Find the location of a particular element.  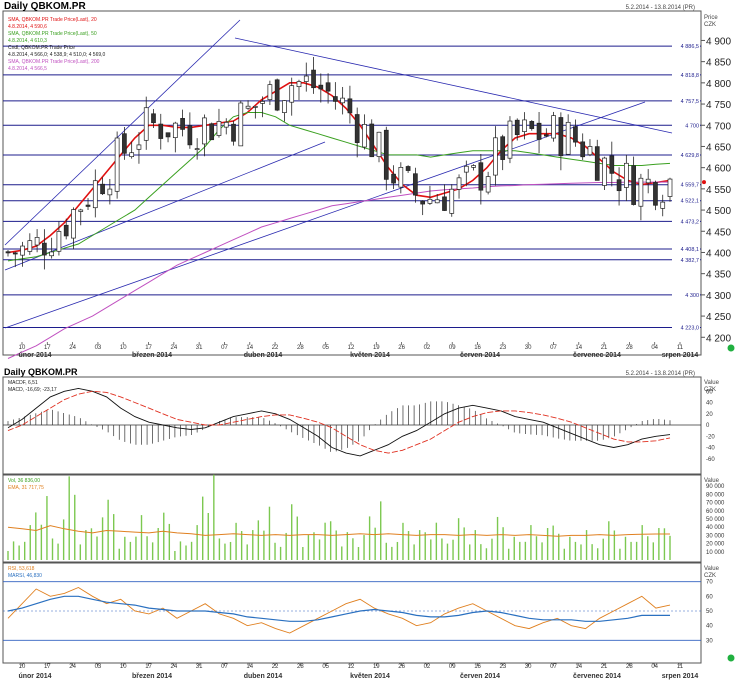

level-label: 4 818,8 is located at coordinates (690, 76).